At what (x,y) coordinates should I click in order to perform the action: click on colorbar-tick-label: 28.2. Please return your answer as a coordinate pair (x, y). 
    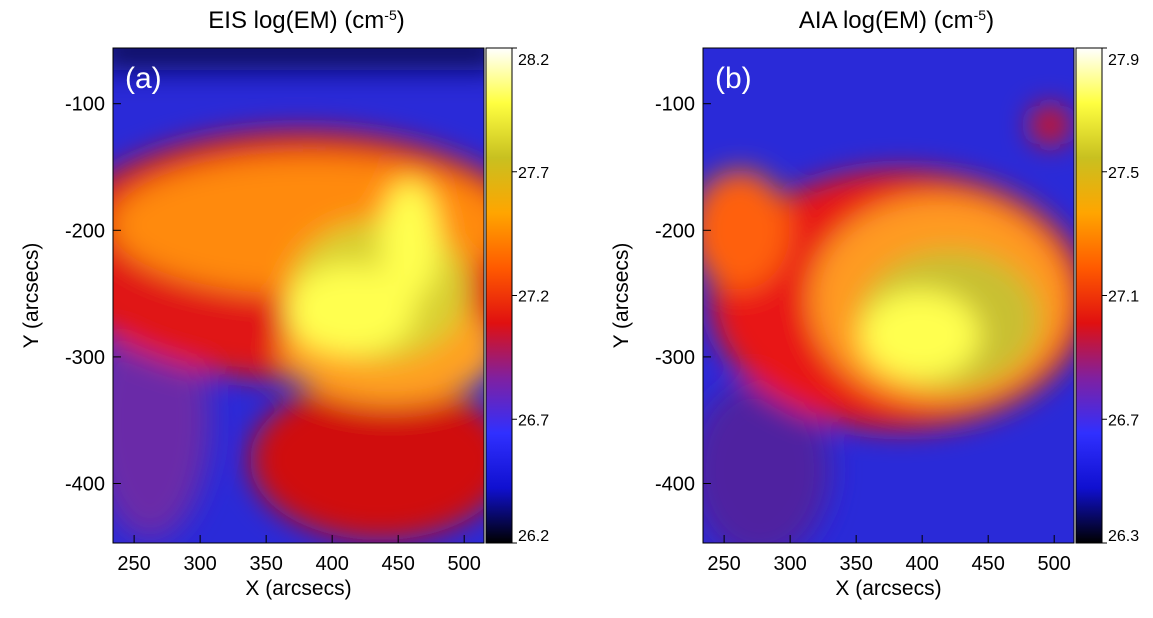
    Looking at the image, I should click on (533, 60).